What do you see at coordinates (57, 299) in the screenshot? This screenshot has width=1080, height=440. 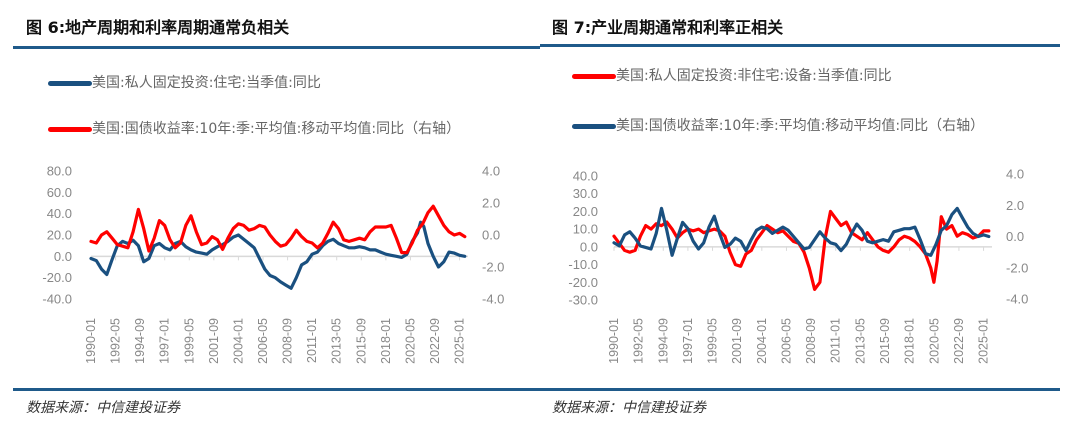 I see `y-left-tick-label: -40.0` at bounding box center [57, 299].